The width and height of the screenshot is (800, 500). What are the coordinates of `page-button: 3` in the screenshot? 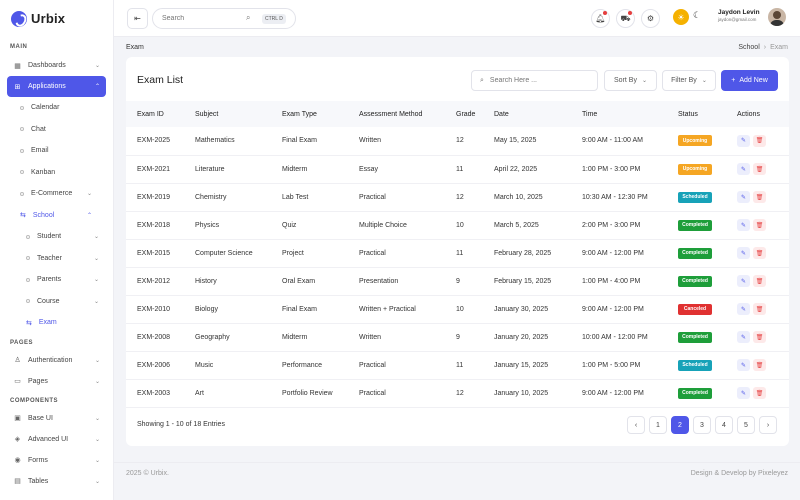 It's located at (702, 425).